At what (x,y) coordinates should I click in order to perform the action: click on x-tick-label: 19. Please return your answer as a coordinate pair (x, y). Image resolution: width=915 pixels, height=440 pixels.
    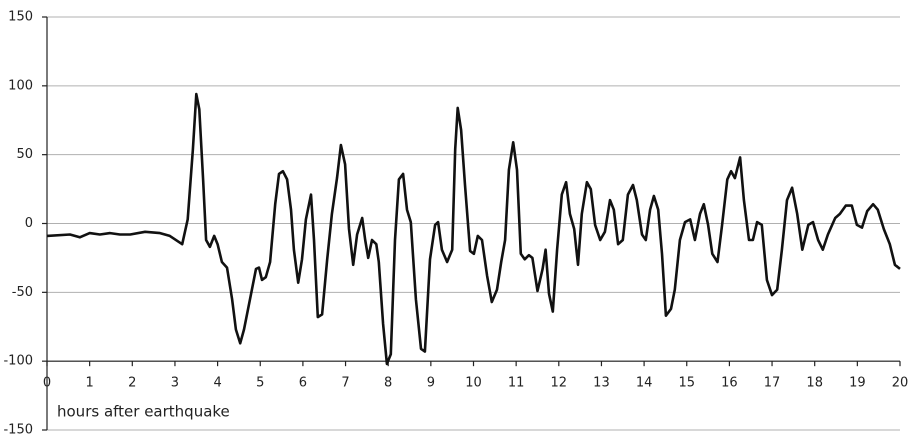
    Looking at the image, I should click on (857, 383).